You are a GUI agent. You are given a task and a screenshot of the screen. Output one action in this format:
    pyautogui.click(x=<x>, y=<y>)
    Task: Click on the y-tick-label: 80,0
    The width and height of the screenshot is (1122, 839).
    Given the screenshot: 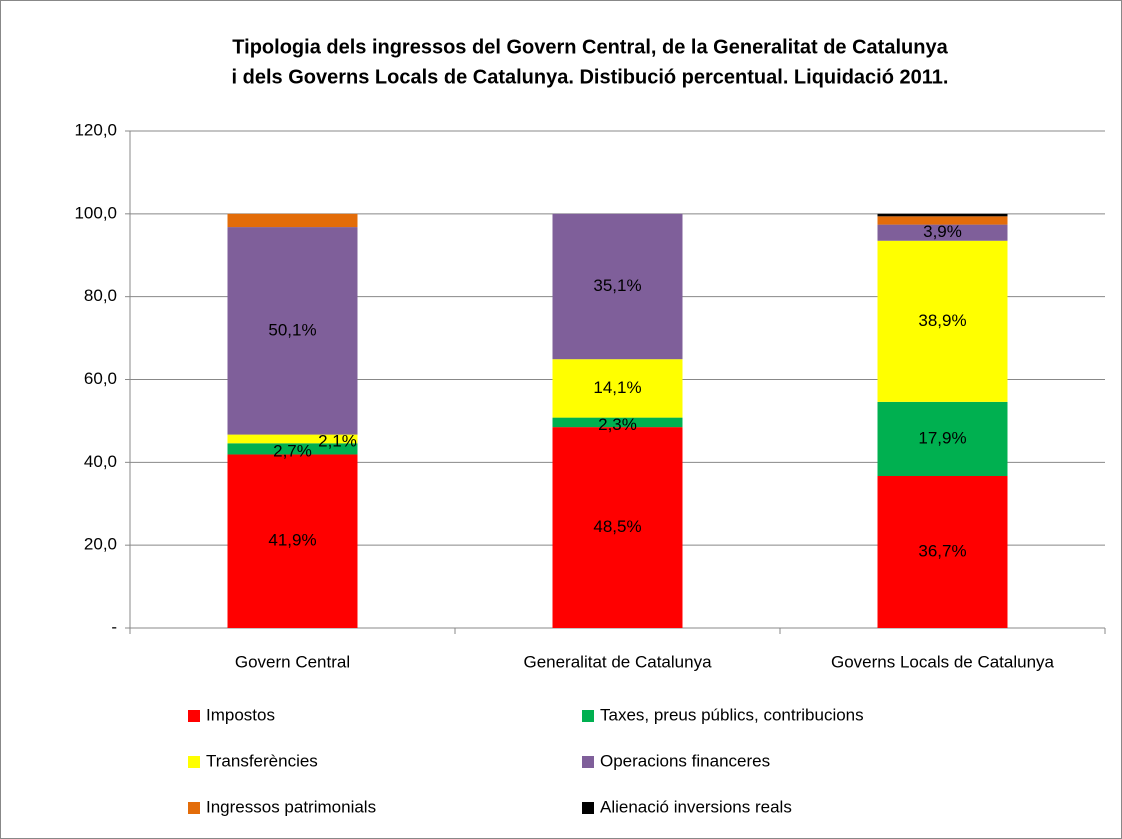 What is the action you would take?
    pyautogui.click(x=100, y=295)
    